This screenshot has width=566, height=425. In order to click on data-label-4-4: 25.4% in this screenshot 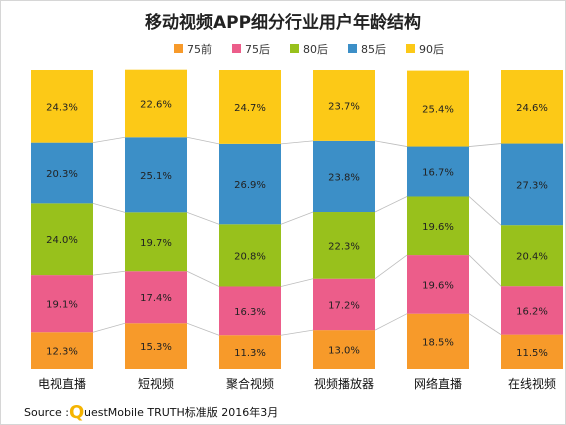, I will do `click(438, 110)`.